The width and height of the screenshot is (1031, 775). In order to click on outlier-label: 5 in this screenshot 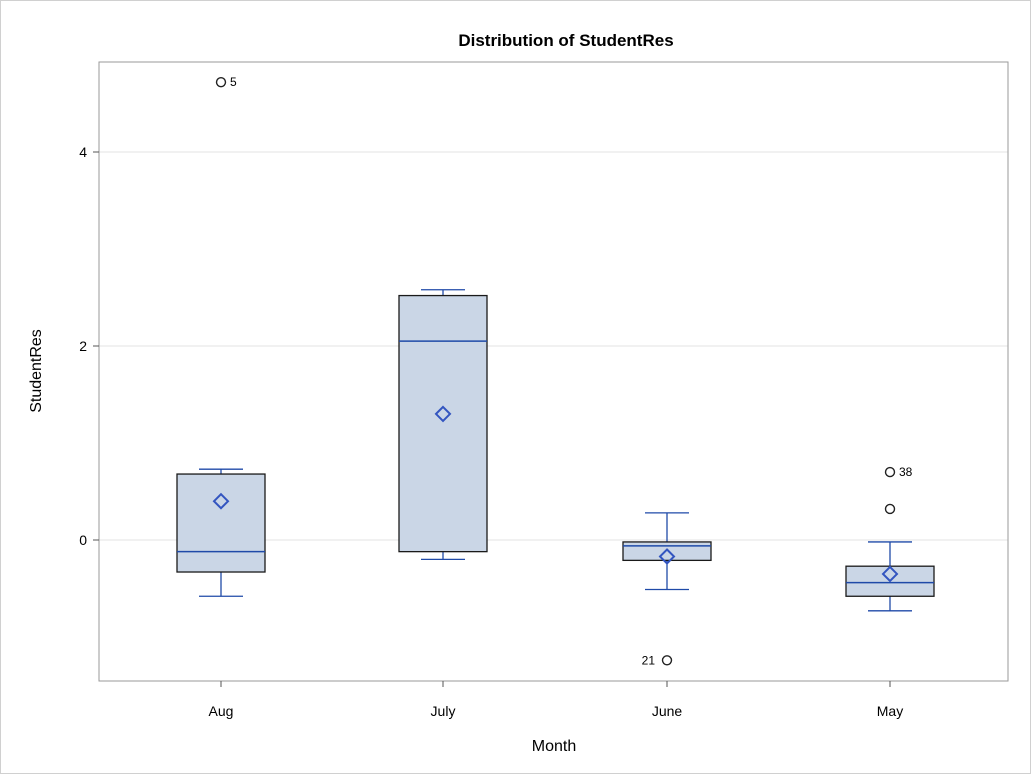, I will do `click(233, 82)`.